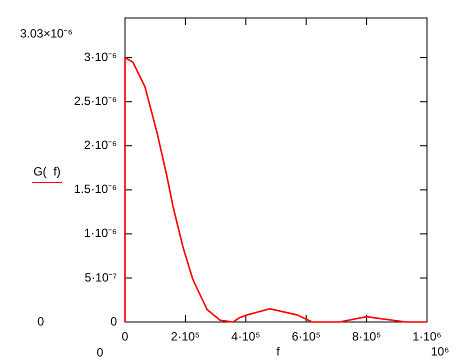  Describe the element at coordinates (96, 101) in the screenshot. I see `y-tick-label: 2.5·10⁻⁶` at that location.